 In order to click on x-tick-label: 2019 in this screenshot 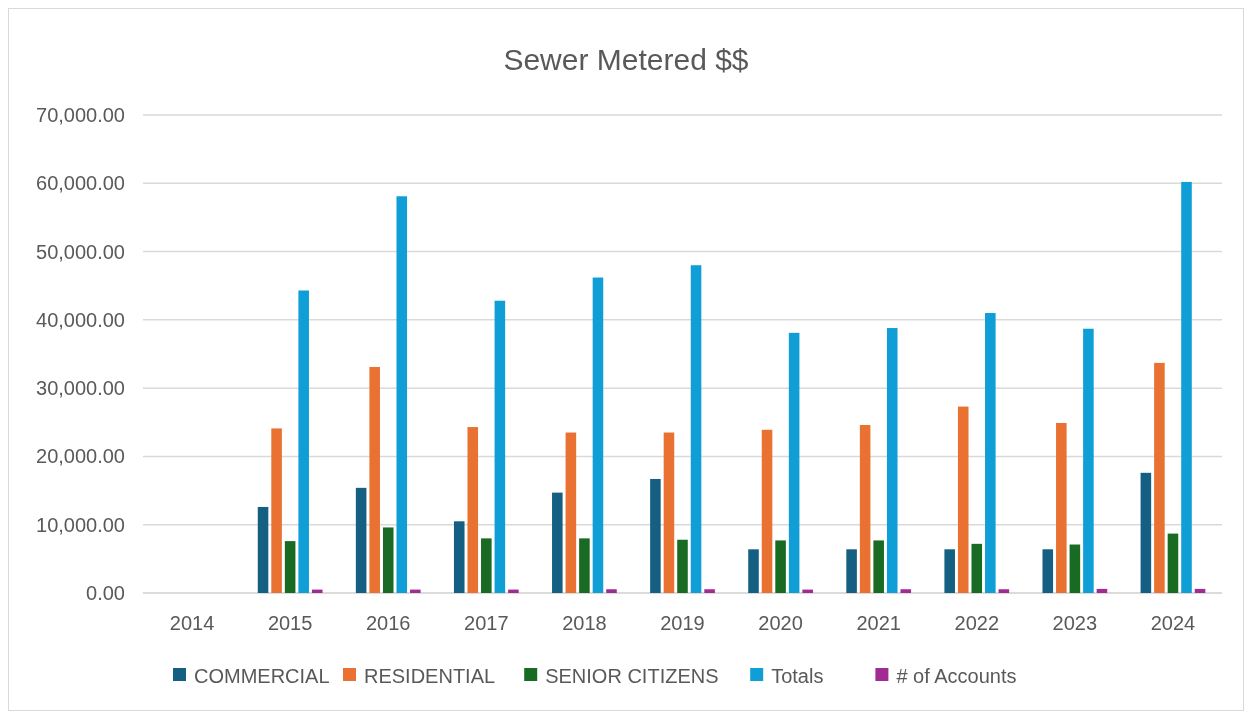, I will do `click(682, 623)`.